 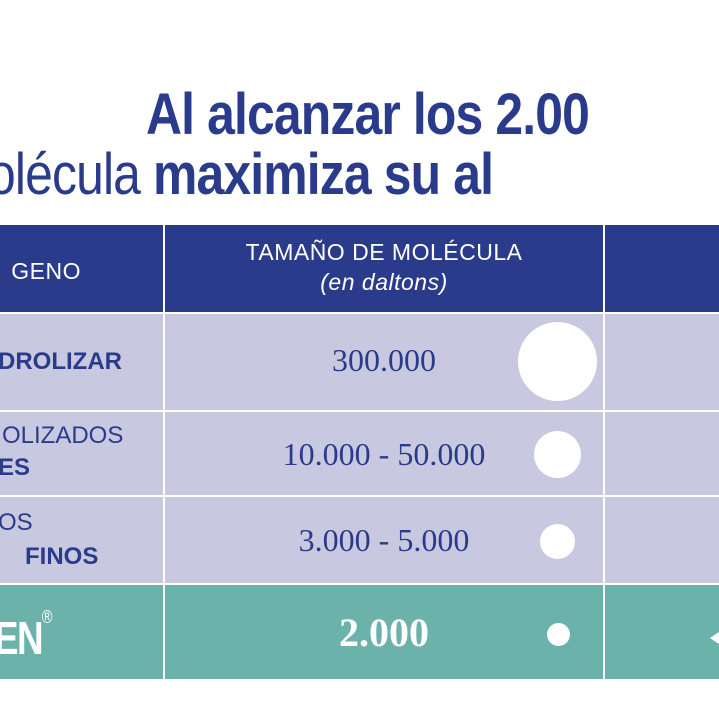 I want to click on row-size-cell: 3.000 - 5.000, so click(x=384, y=540).